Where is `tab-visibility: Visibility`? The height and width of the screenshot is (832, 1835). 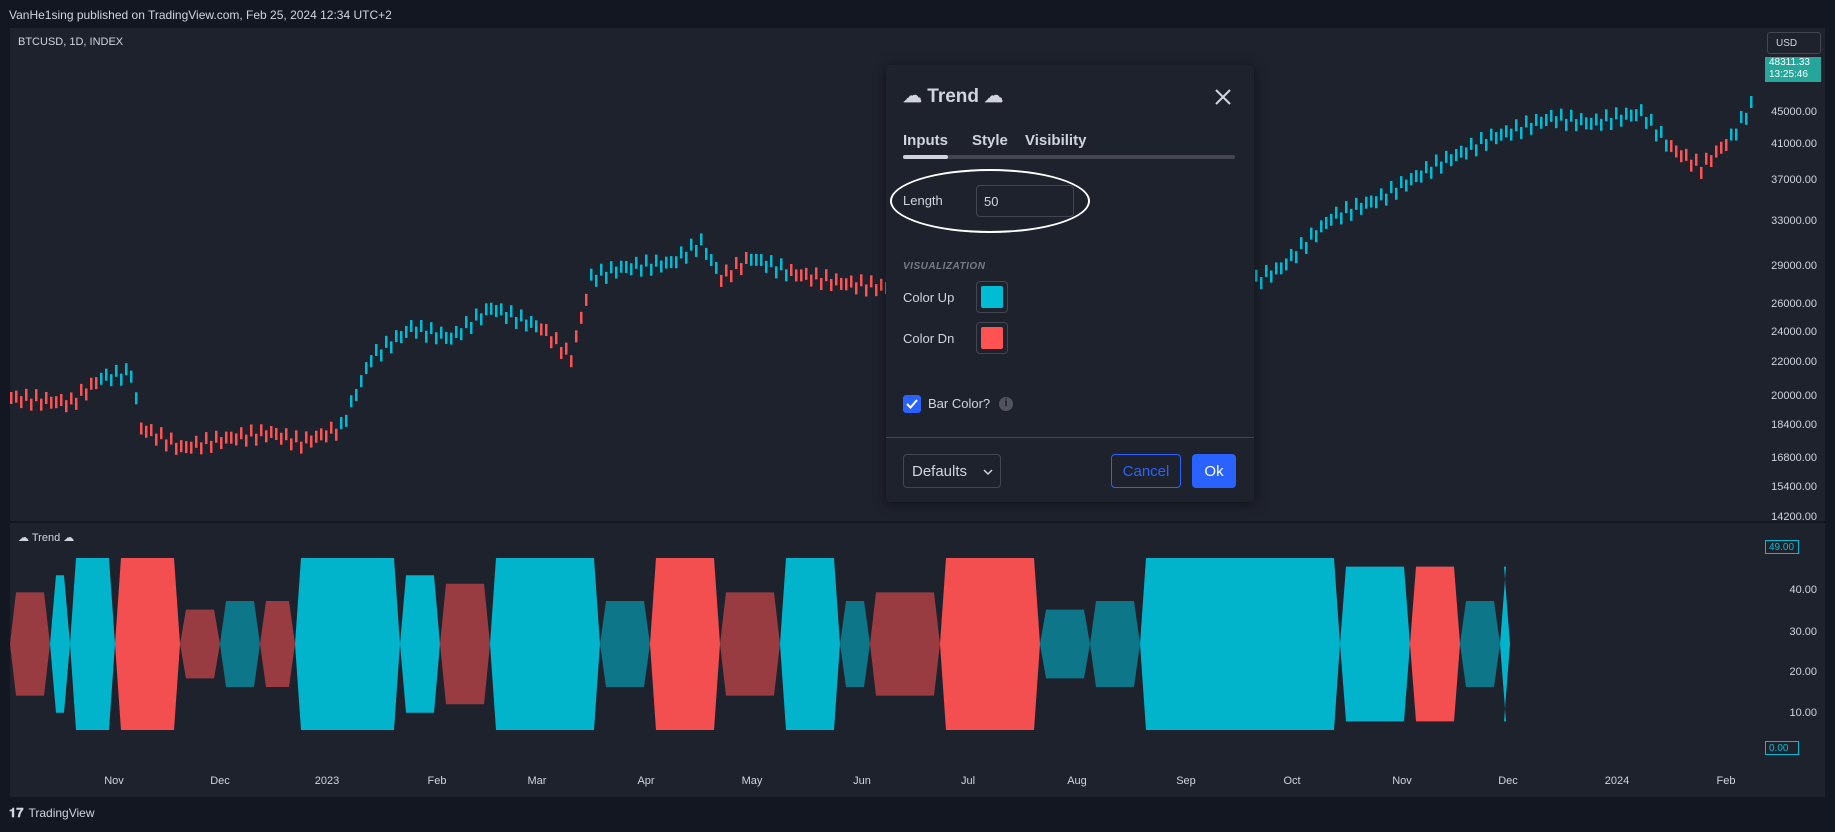 tab-visibility: Visibility is located at coordinates (1056, 140).